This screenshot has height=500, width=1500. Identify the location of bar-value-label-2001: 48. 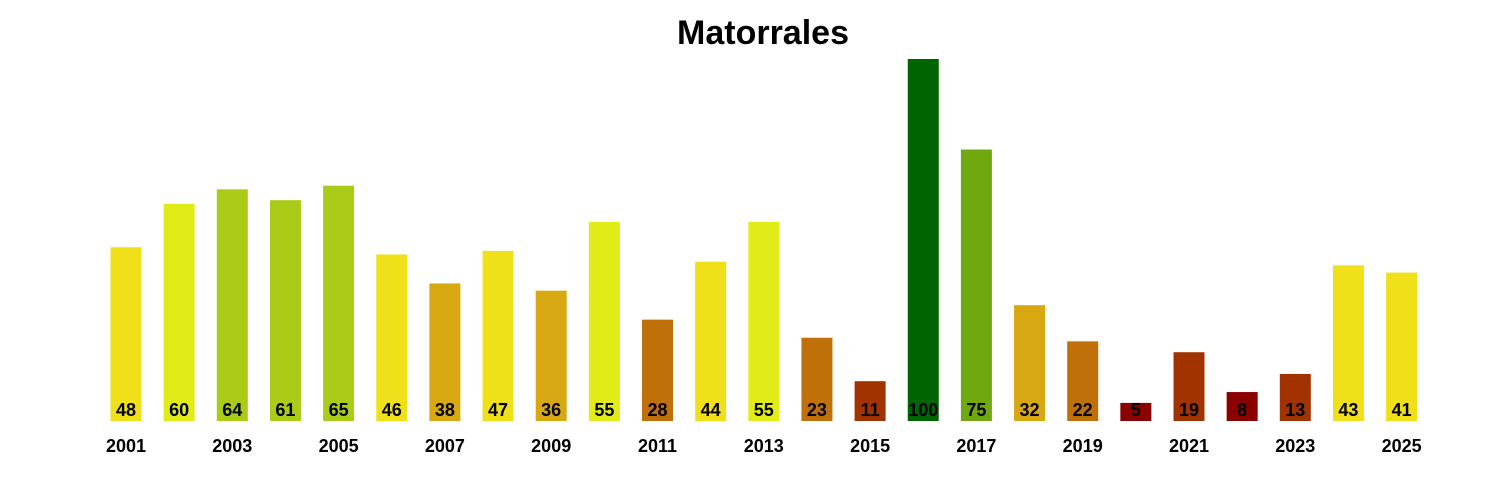
(126, 410).